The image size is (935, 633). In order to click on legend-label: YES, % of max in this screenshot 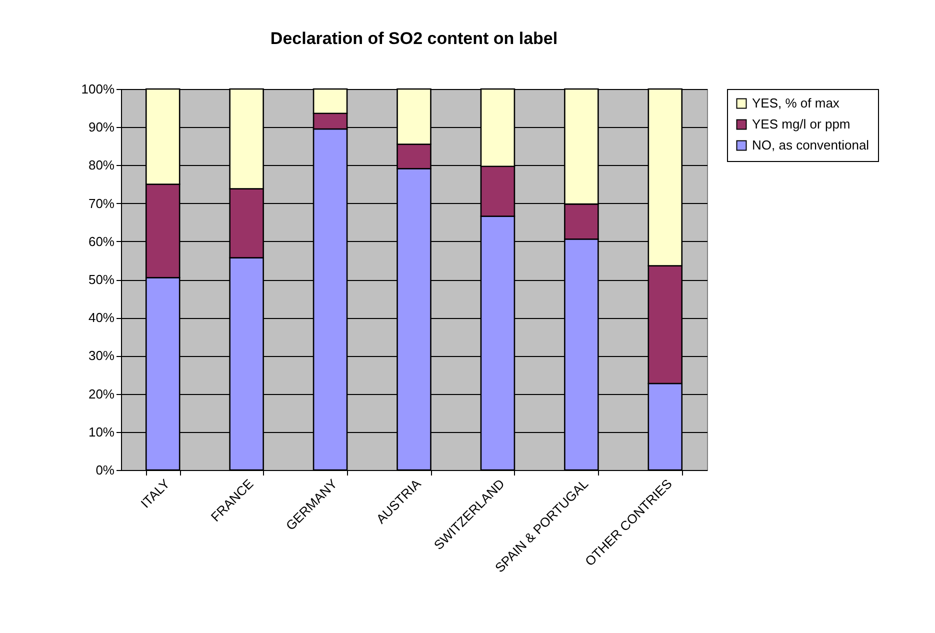, I will do `click(796, 103)`.